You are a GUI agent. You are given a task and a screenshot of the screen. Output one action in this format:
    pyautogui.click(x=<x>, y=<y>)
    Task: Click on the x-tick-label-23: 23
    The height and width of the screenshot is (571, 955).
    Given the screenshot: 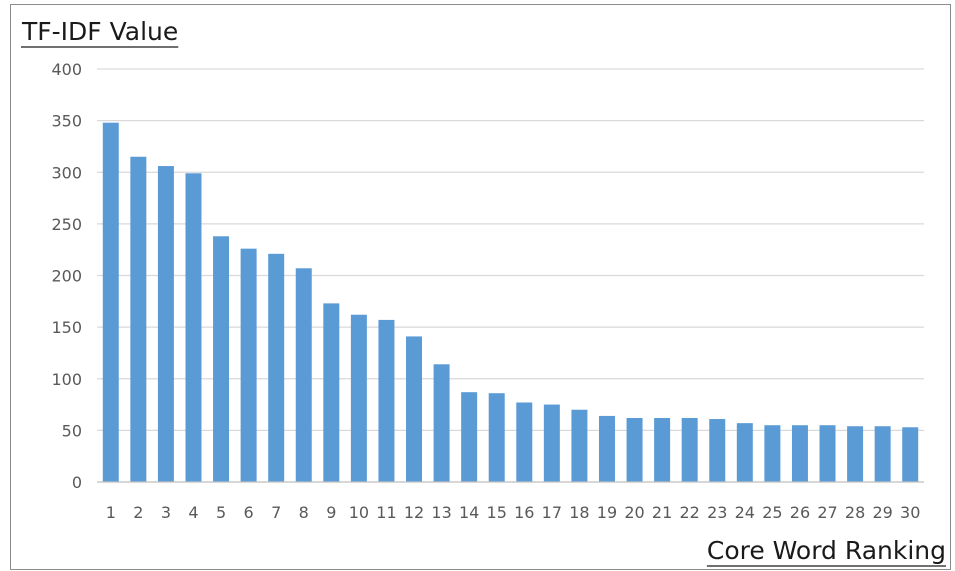 What is the action you would take?
    pyautogui.click(x=717, y=512)
    